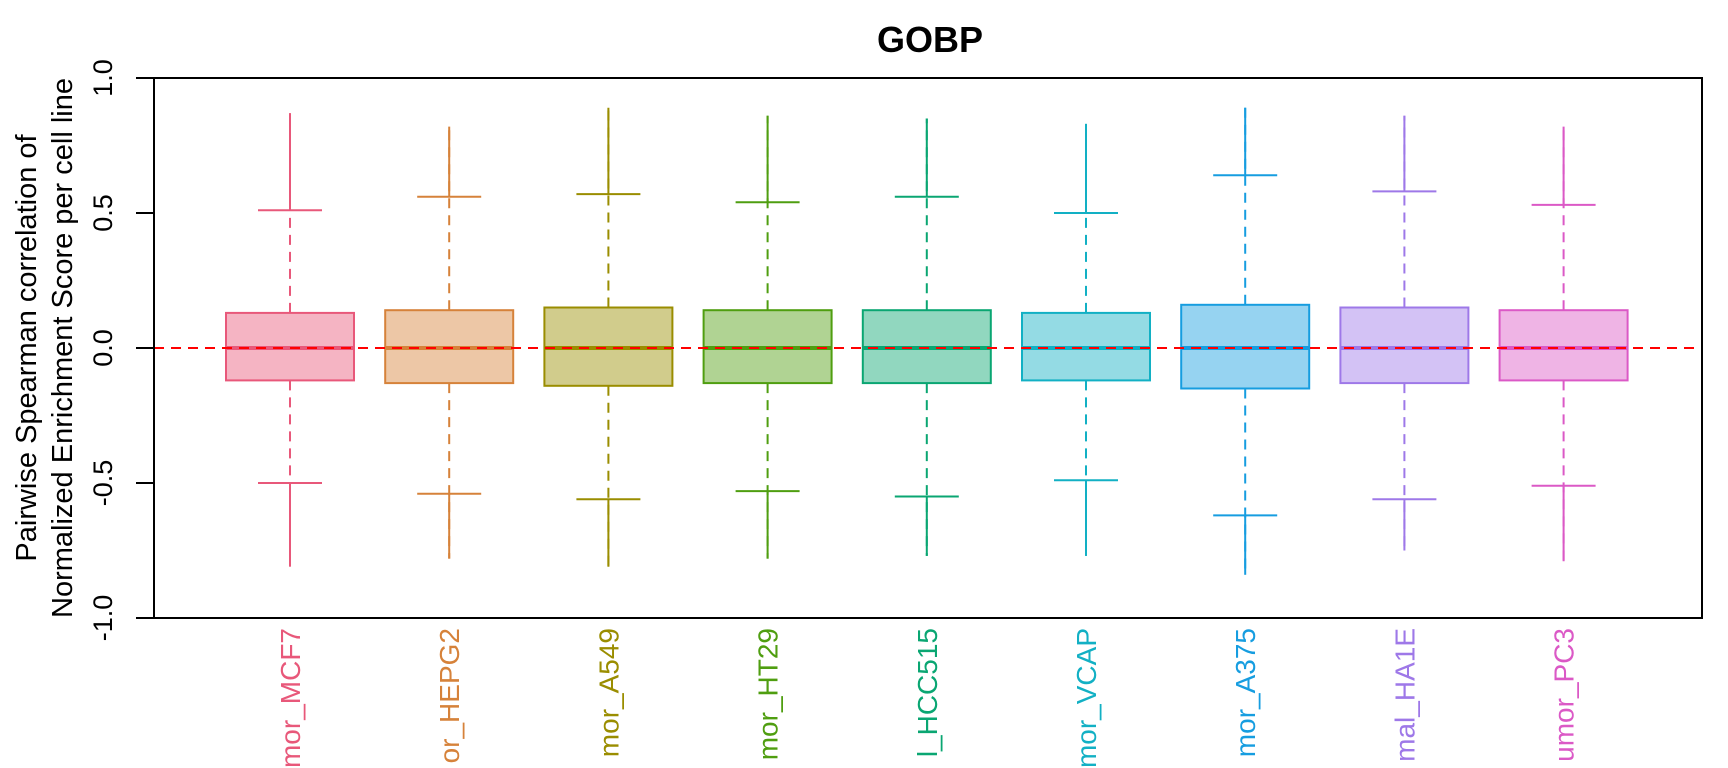 The image size is (1728, 768). I want to click on box-group-mor_A375: mor_A375, so click(1245, 432).